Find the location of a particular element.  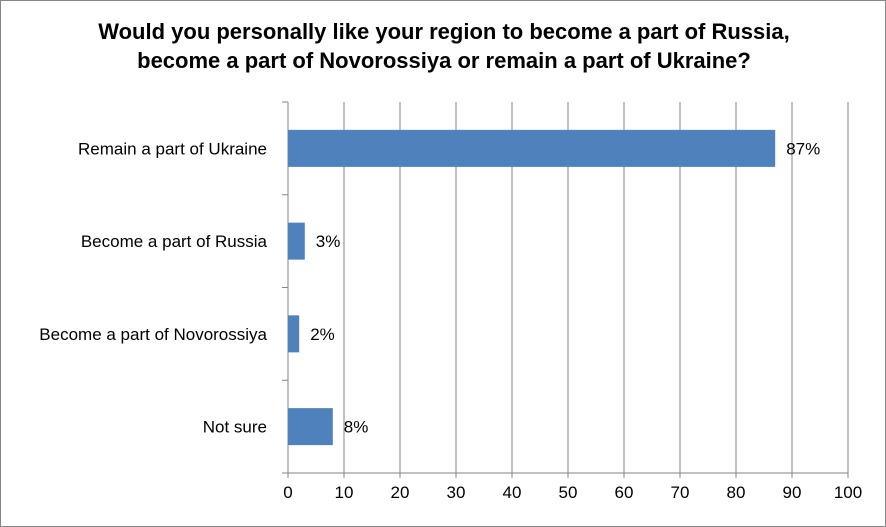

data-label: 2% is located at coordinates (322, 334).